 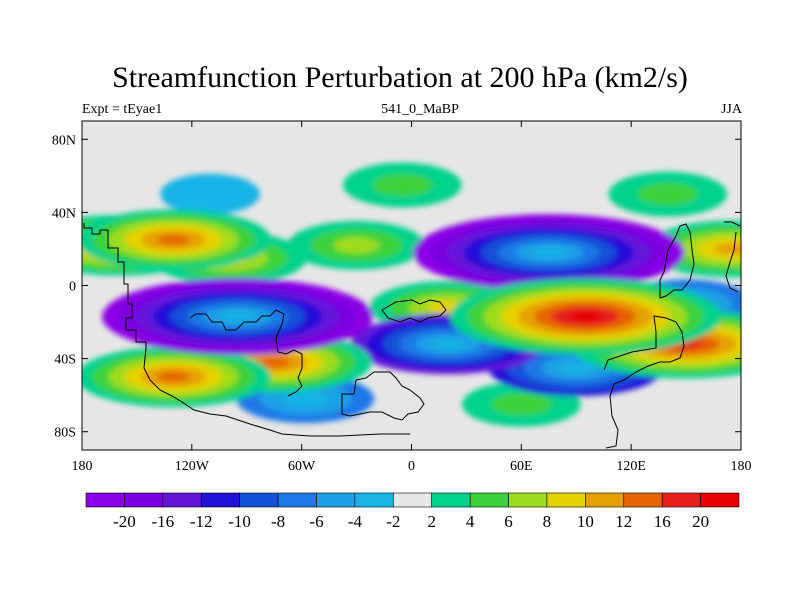 What do you see at coordinates (302, 466) in the screenshot?
I see `x-tick-label: 60W` at bounding box center [302, 466].